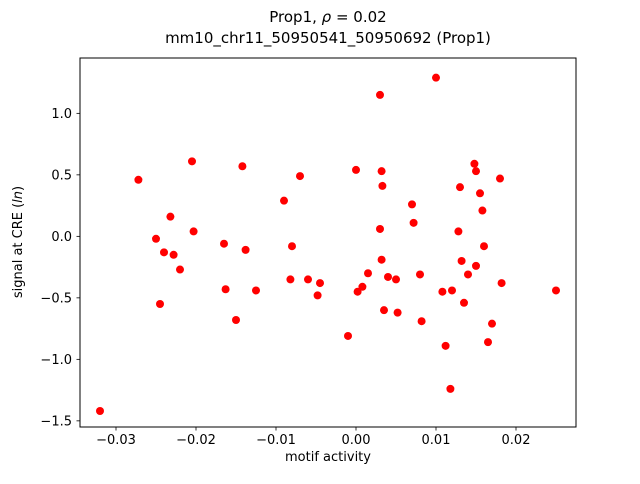 Image resolution: width=640 pixels, height=484 pixels. What do you see at coordinates (328, 38) in the screenshot?
I see `chart-subtitle: mm10_chr11_50950541_50950692 (Prop1)` at bounding box center [328, 38].